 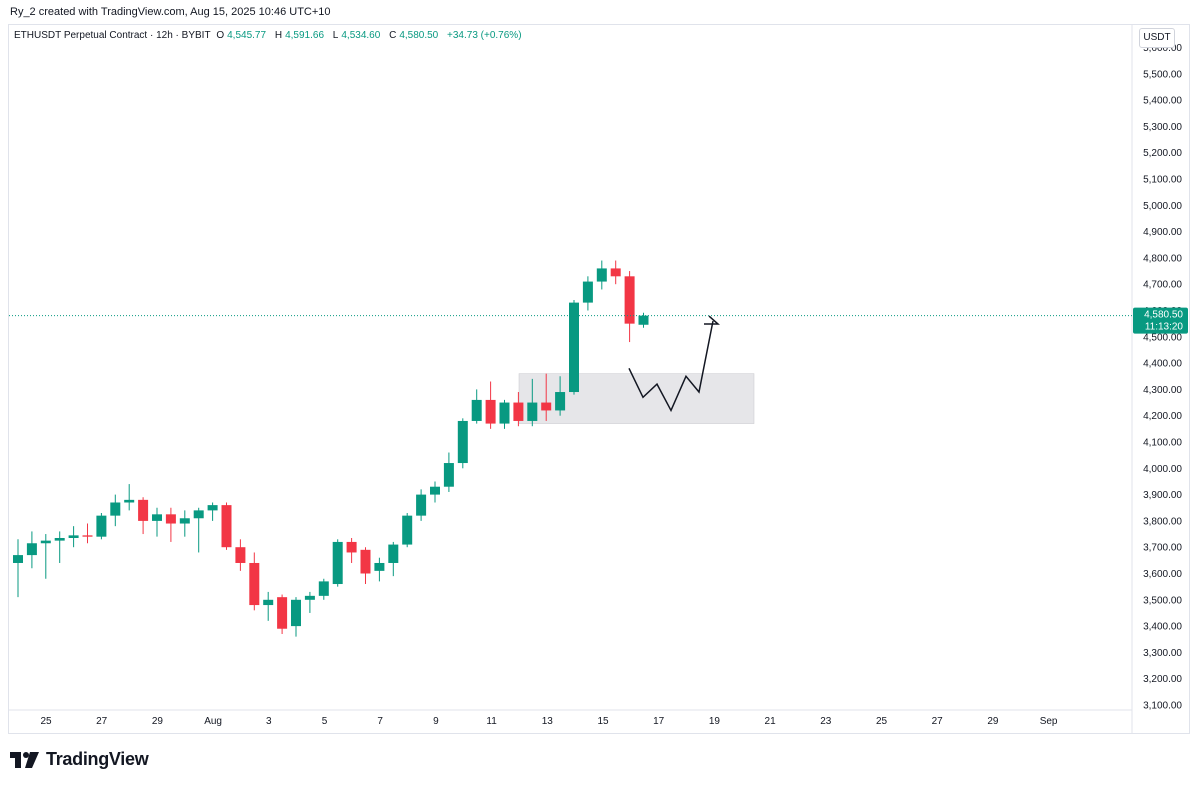 What do you see at coordinates (24, 759) in the screenshot?
I see `tradingview-logo-icon` at bounding box center [24, 759].